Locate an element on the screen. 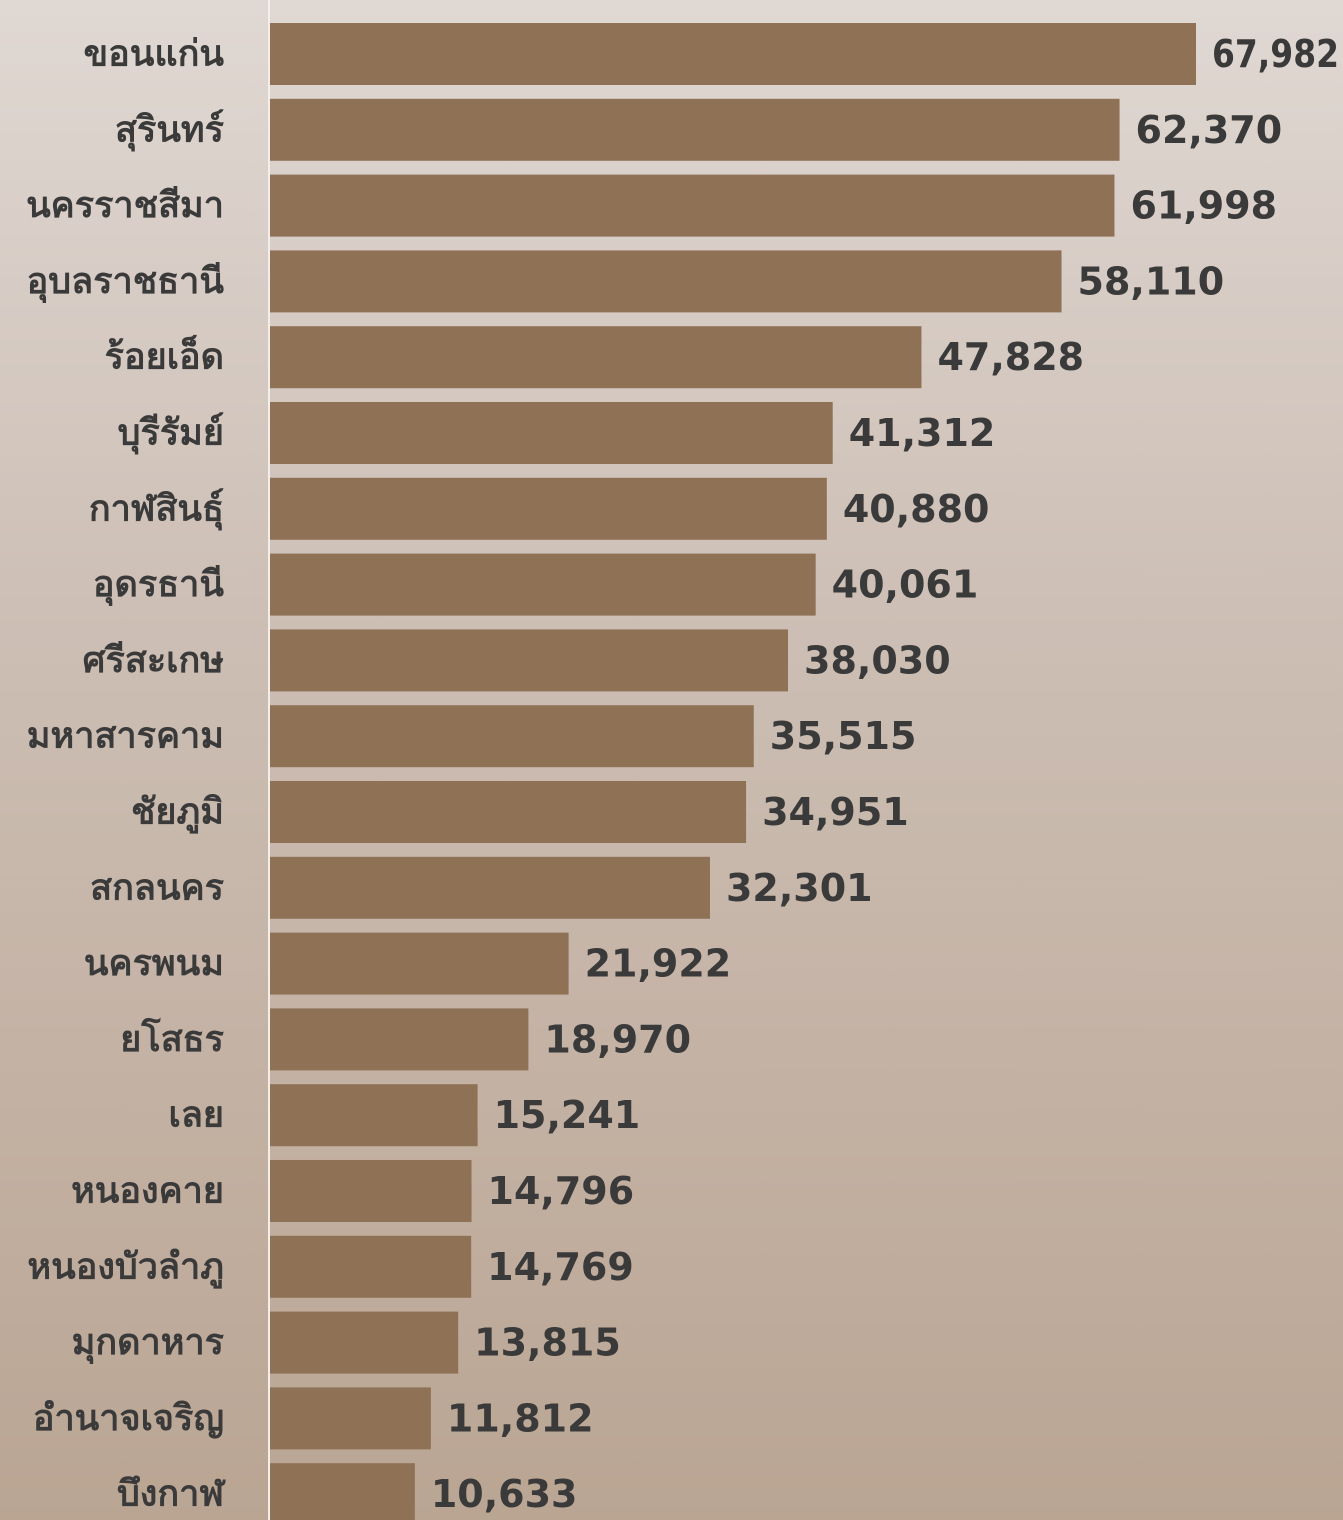  value-label: 11,812 is located at coordinates (520, 1418).